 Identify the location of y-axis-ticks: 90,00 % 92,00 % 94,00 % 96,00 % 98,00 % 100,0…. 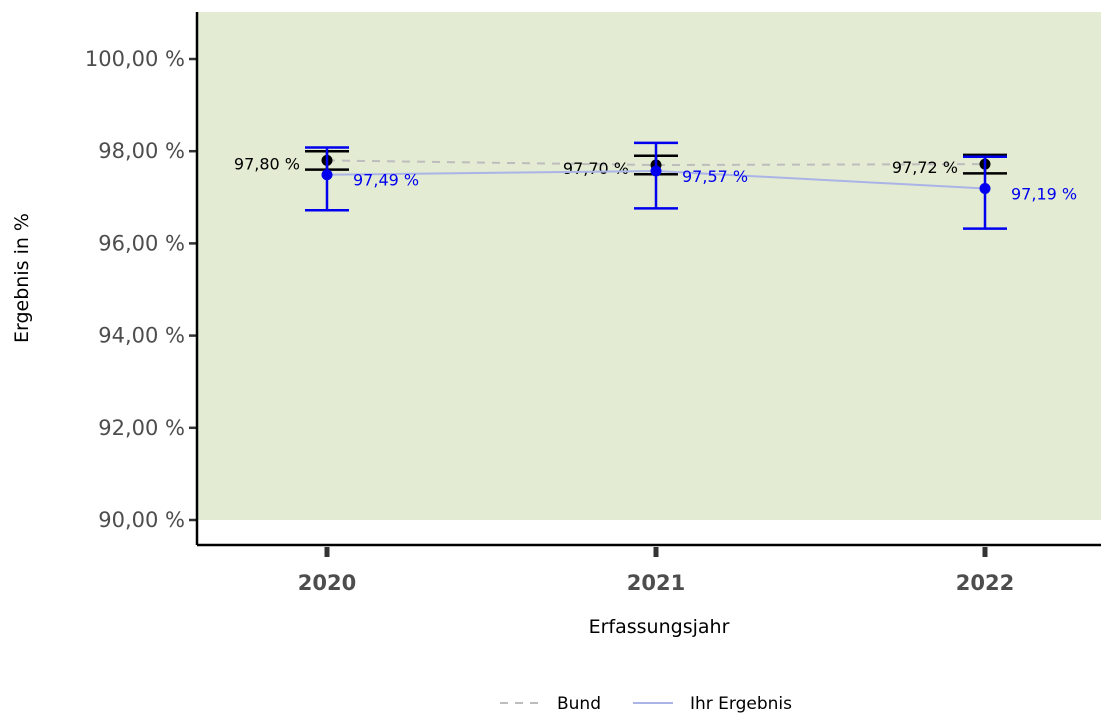
(141, 289).